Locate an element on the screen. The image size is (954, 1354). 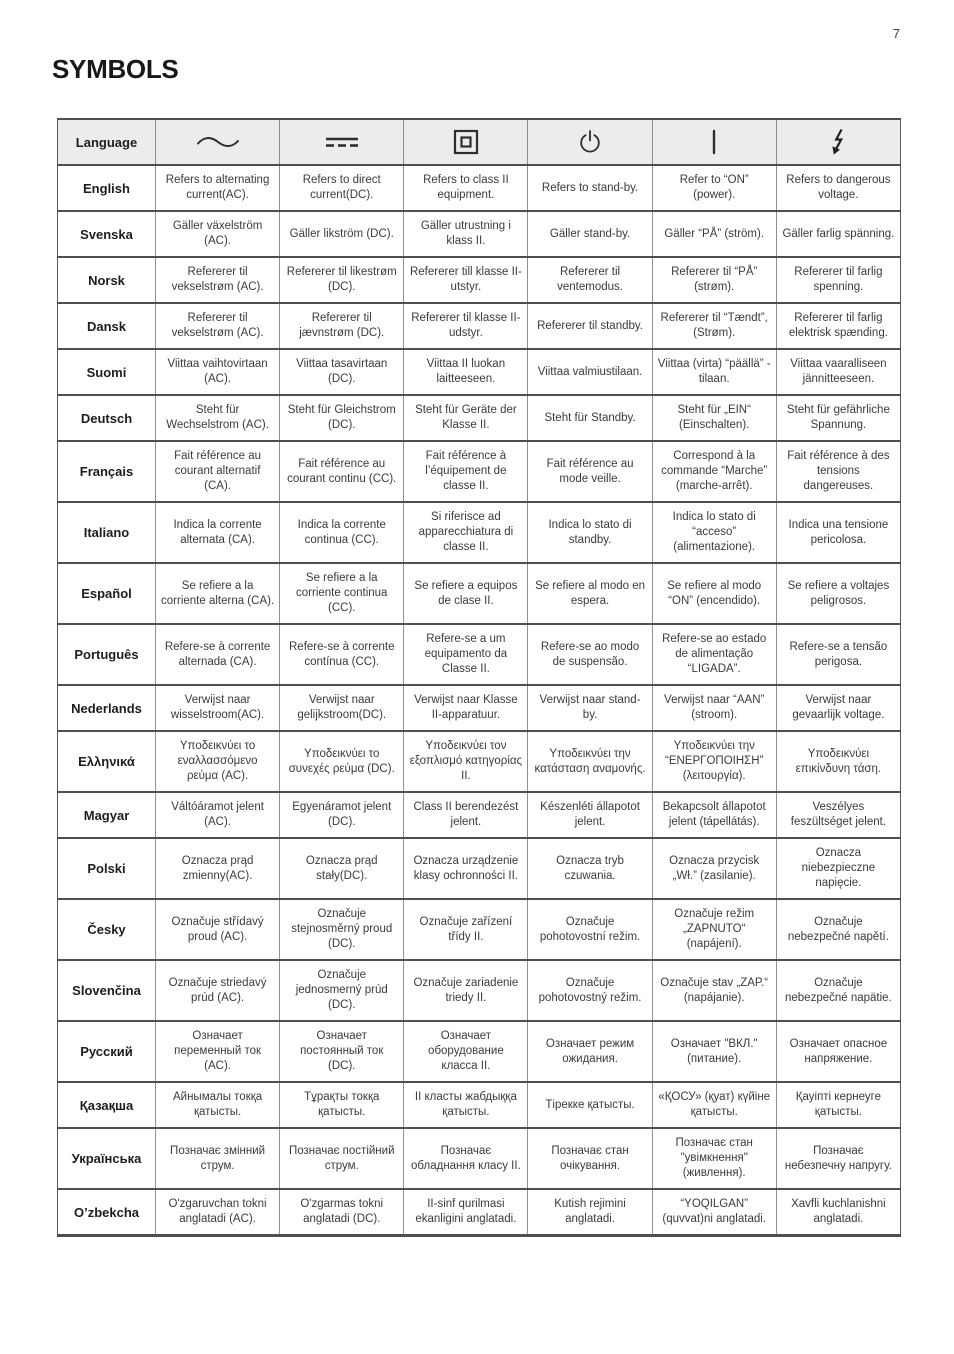
standby-symbol-icon is located at coordinates (590, 142).